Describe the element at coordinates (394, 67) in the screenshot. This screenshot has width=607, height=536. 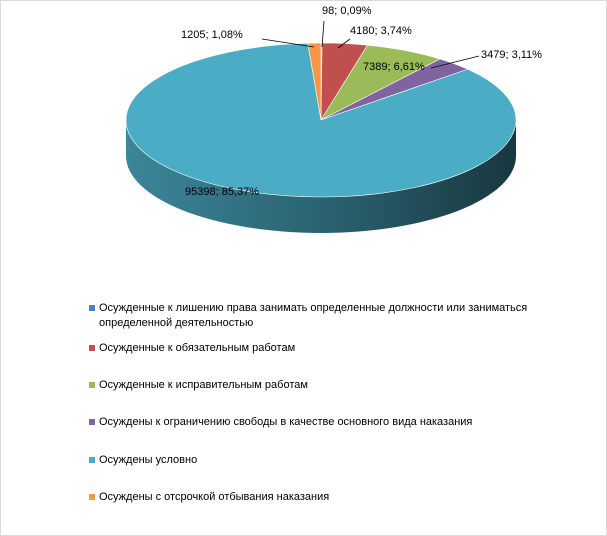
I see `data-label: 7389; 6,61%` at that location.